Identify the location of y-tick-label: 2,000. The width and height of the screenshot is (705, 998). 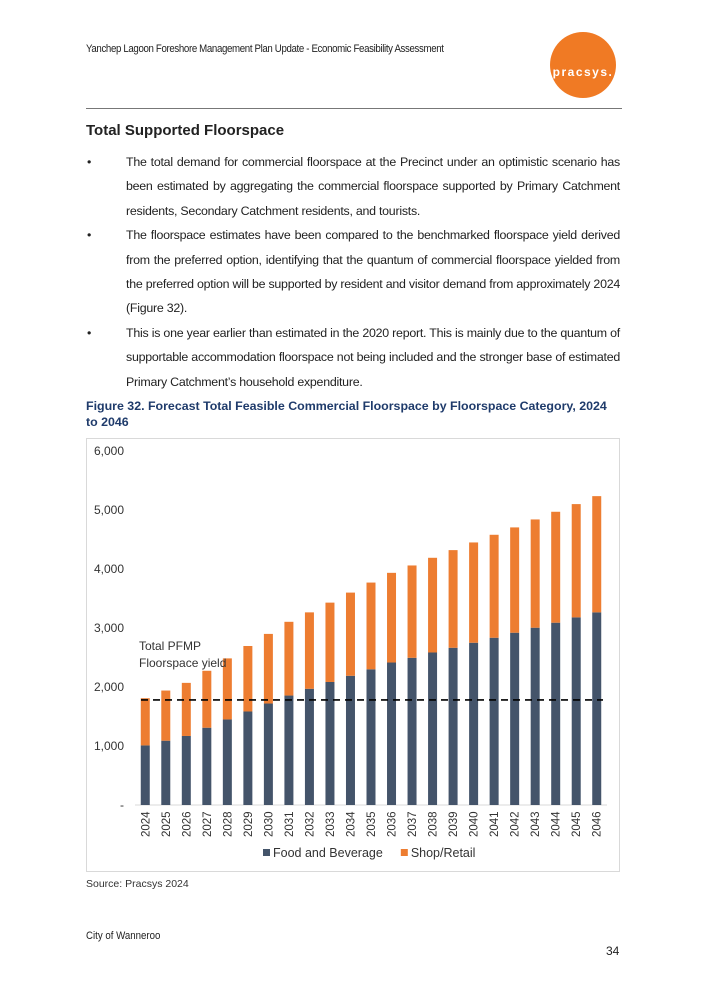
(109, 687).